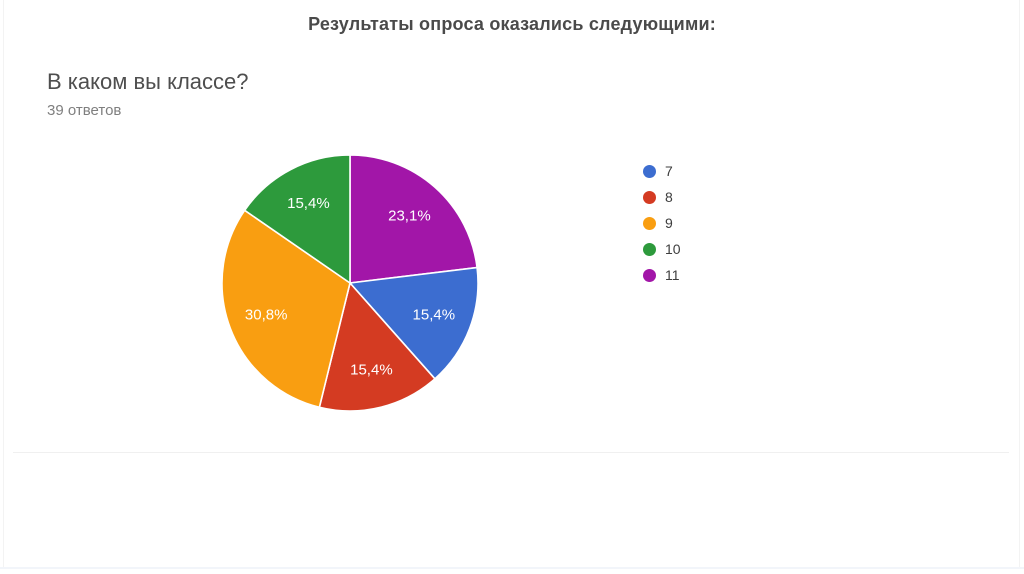  What do you see at coordinates (409, 215) in the screenshot?
I see `pie-slice-label-11: 23,1%` at bounding box center [409, 215].